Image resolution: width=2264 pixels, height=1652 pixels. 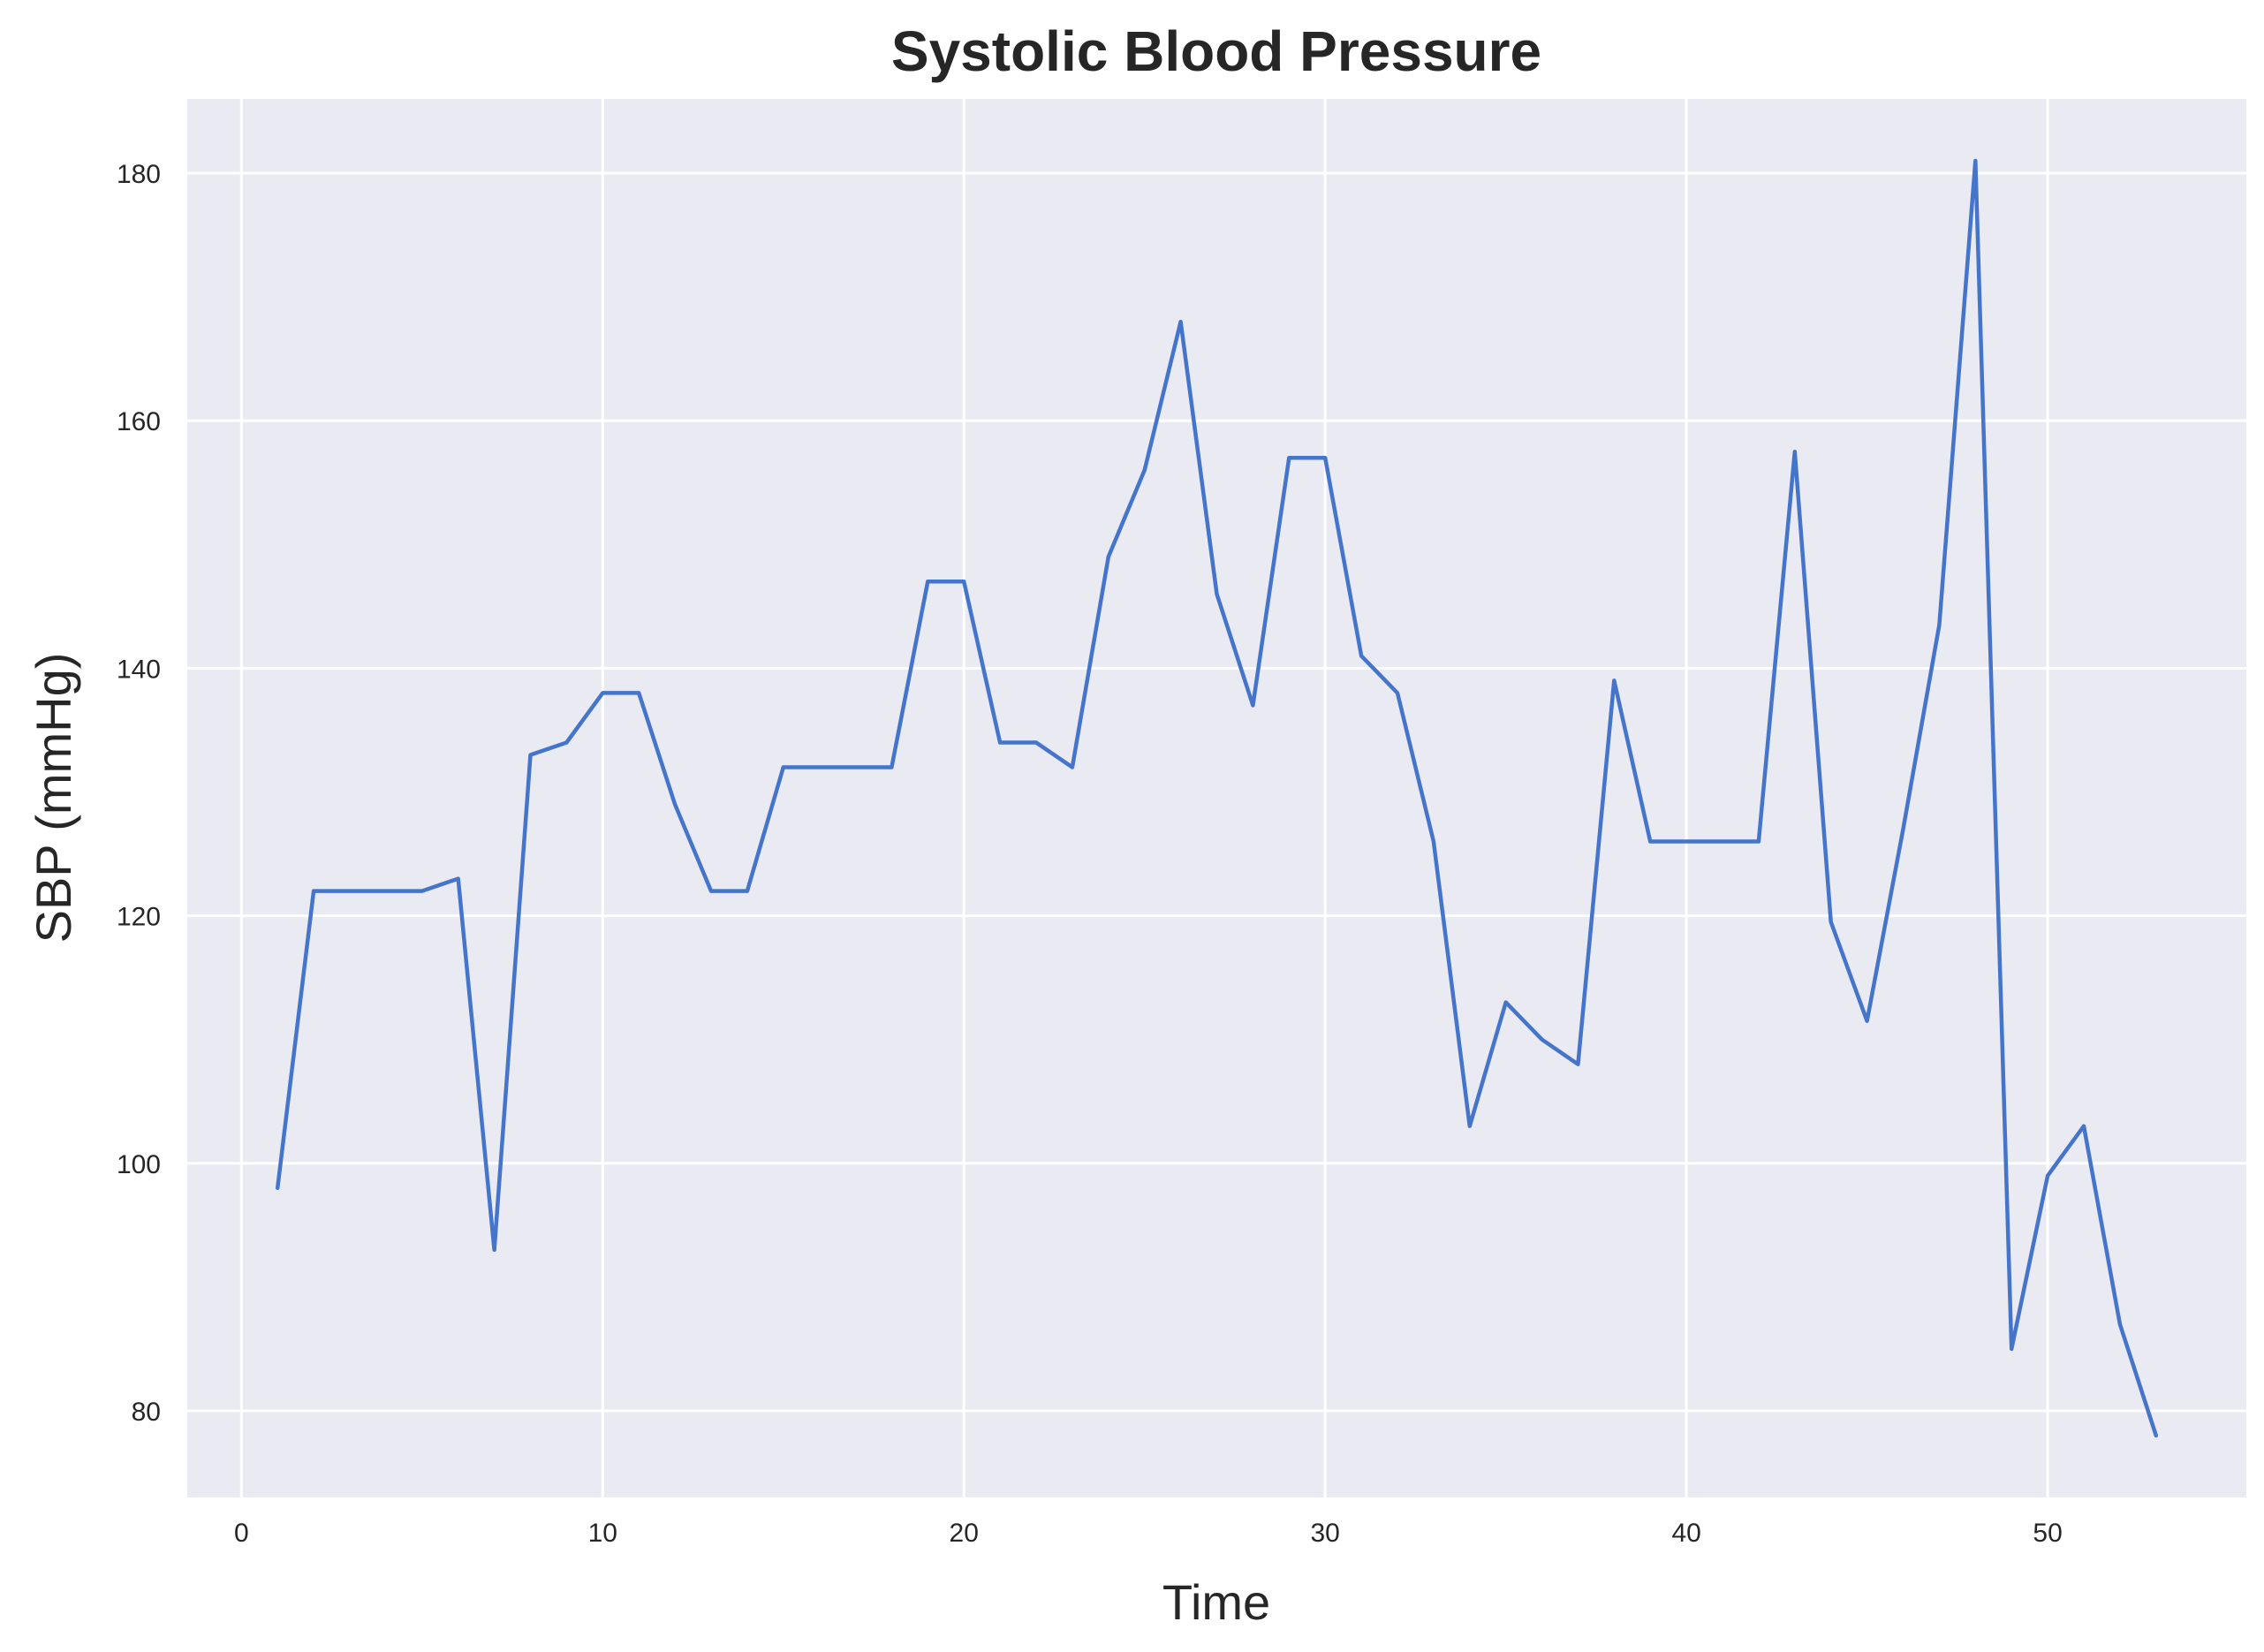 What do you see at coordinates (139, 793) in the screenshot?
I see `y-axis-ticks: 80 100 120 140 160 180` at bounding box center [139, 793].